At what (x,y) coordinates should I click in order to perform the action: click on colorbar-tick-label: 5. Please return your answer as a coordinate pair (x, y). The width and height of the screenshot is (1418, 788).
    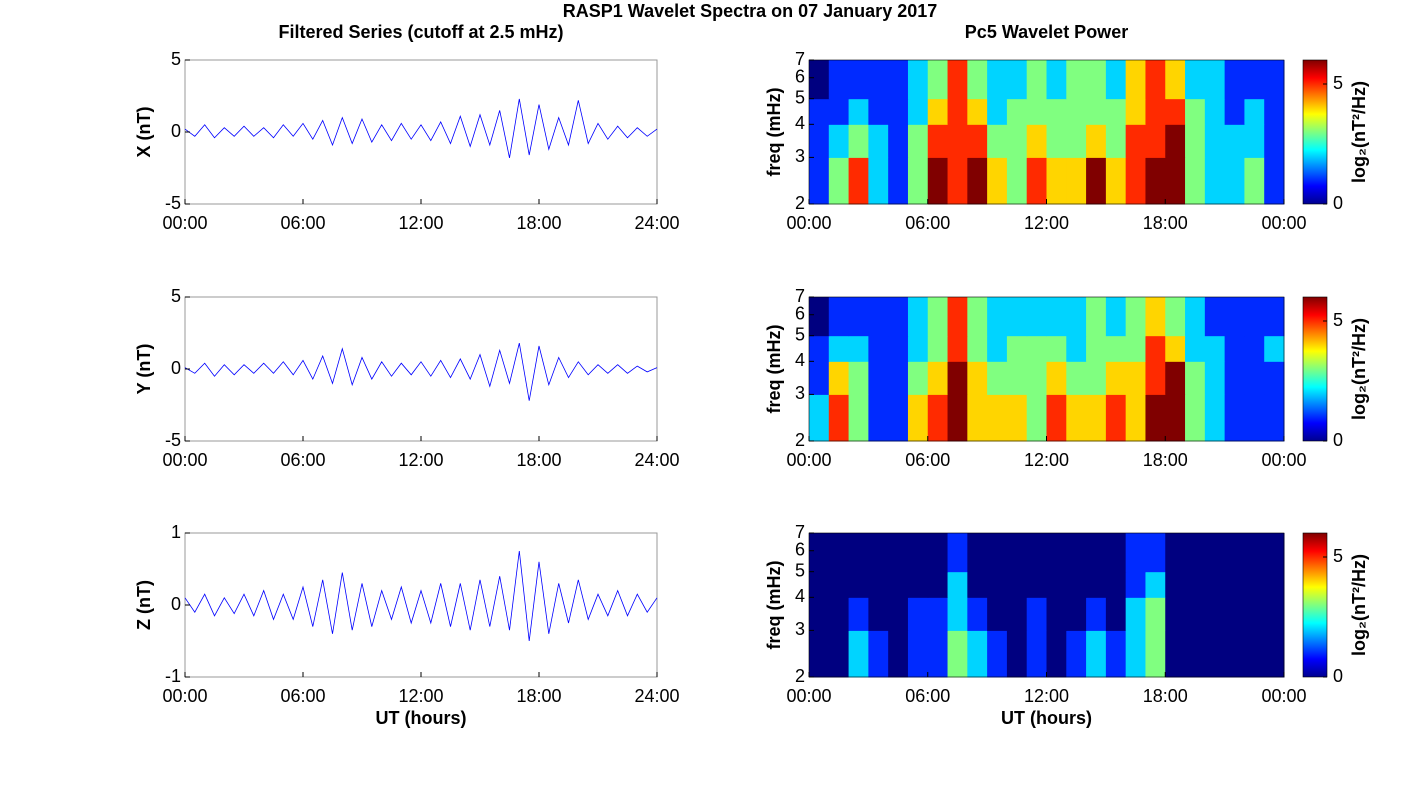
    Looking at the image, I should click on (1338, 83).